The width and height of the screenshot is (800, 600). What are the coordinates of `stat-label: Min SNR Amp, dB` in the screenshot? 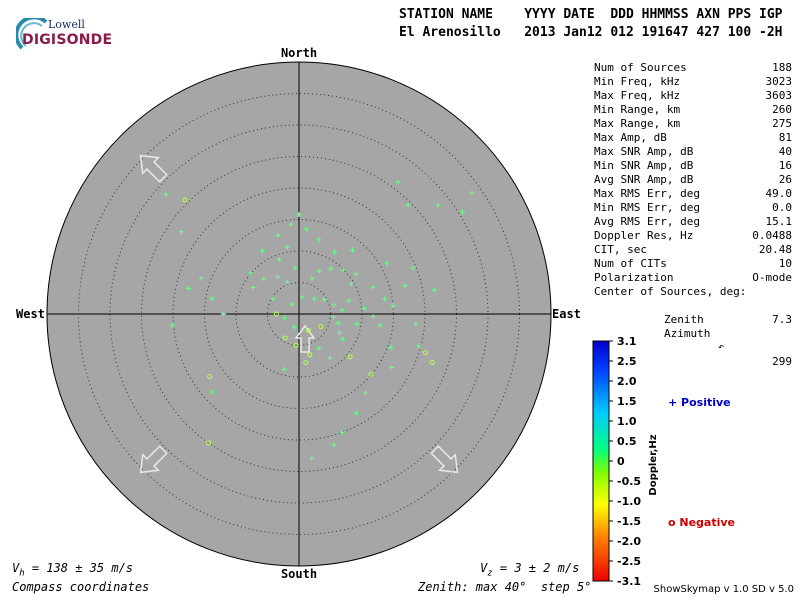 It's located at (644, 165).